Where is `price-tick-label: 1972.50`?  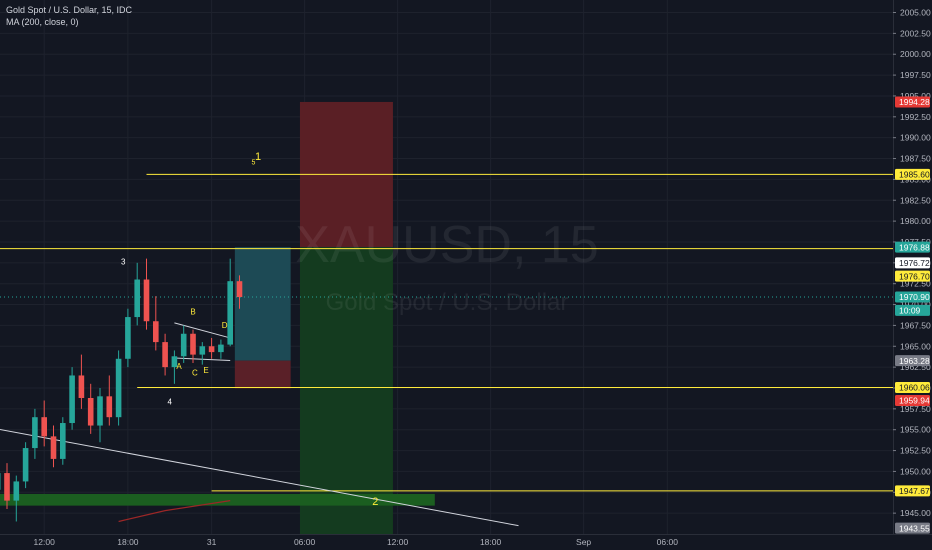 price-tick-label: 1972.50 is located at coordinates (915, 284).